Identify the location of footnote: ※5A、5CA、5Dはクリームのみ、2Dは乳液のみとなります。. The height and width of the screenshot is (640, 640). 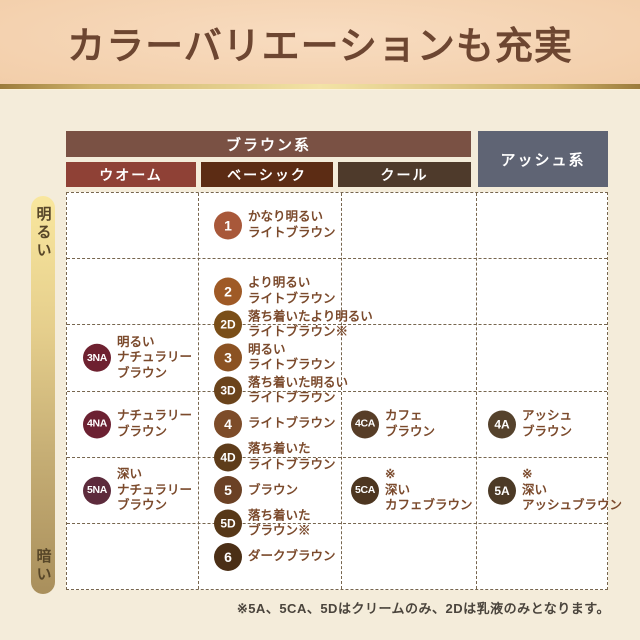
(423, 608).